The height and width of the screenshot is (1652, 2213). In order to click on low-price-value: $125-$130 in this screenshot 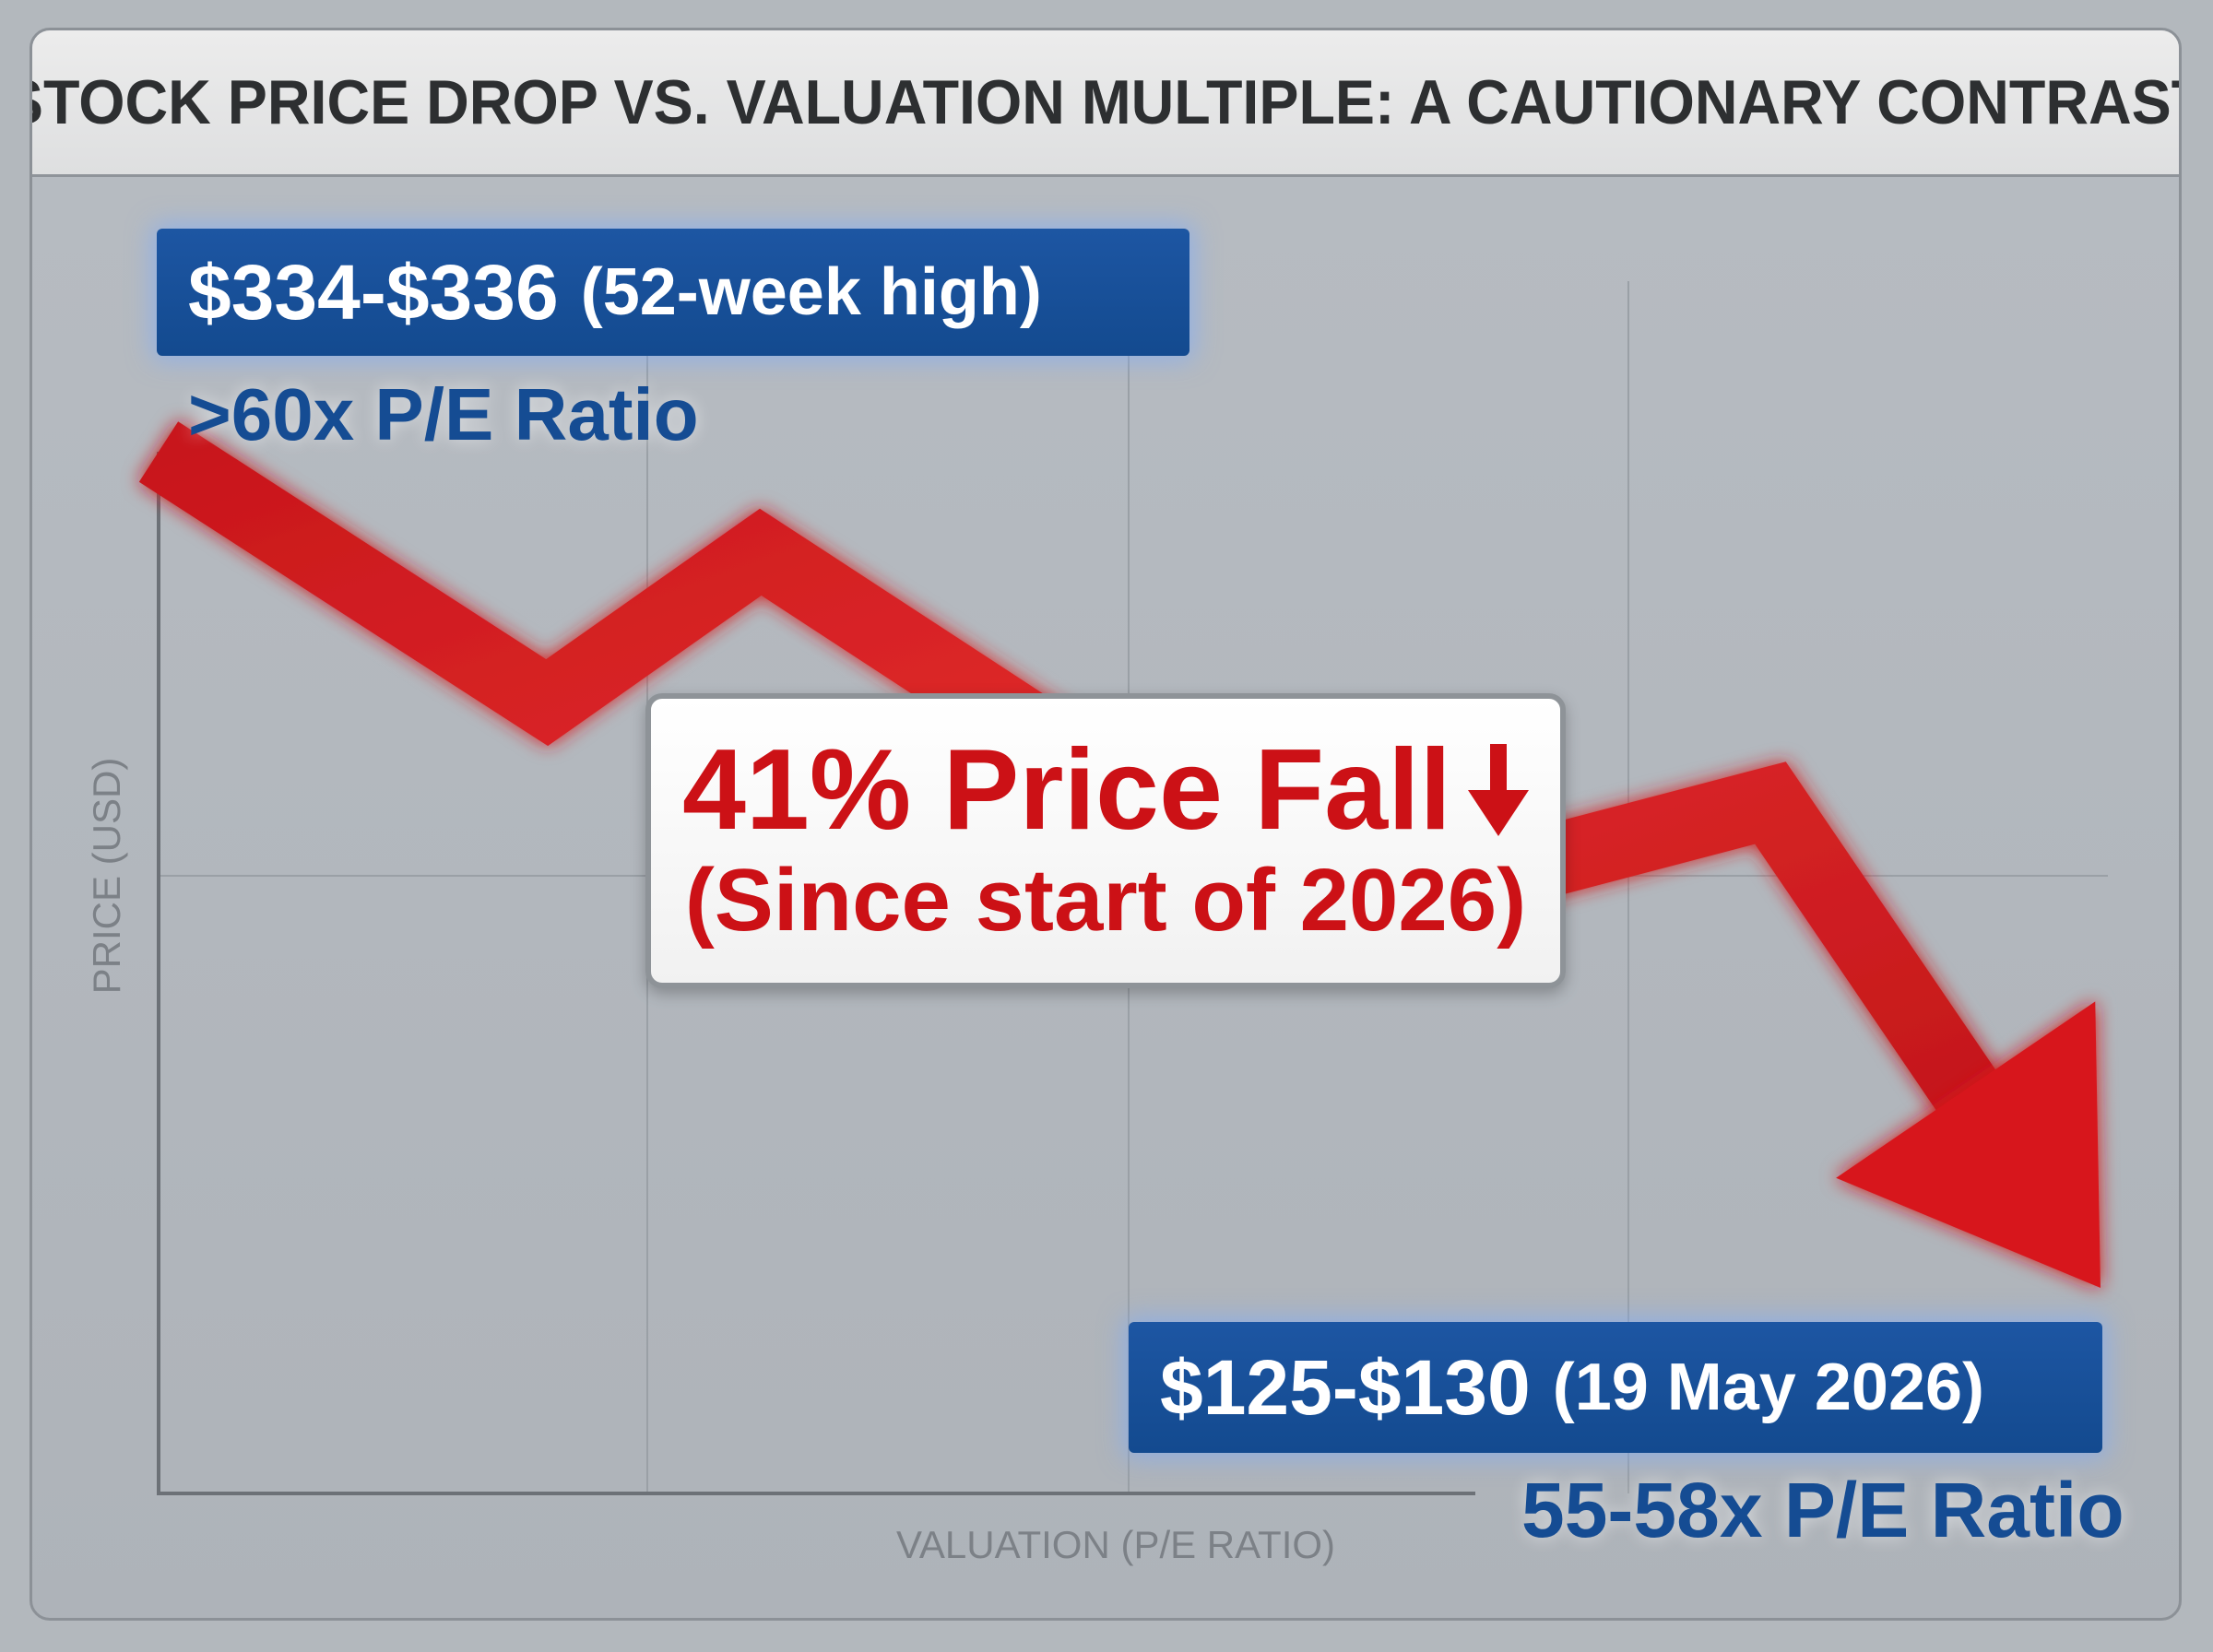, I will do `click(1345, 1387)`.